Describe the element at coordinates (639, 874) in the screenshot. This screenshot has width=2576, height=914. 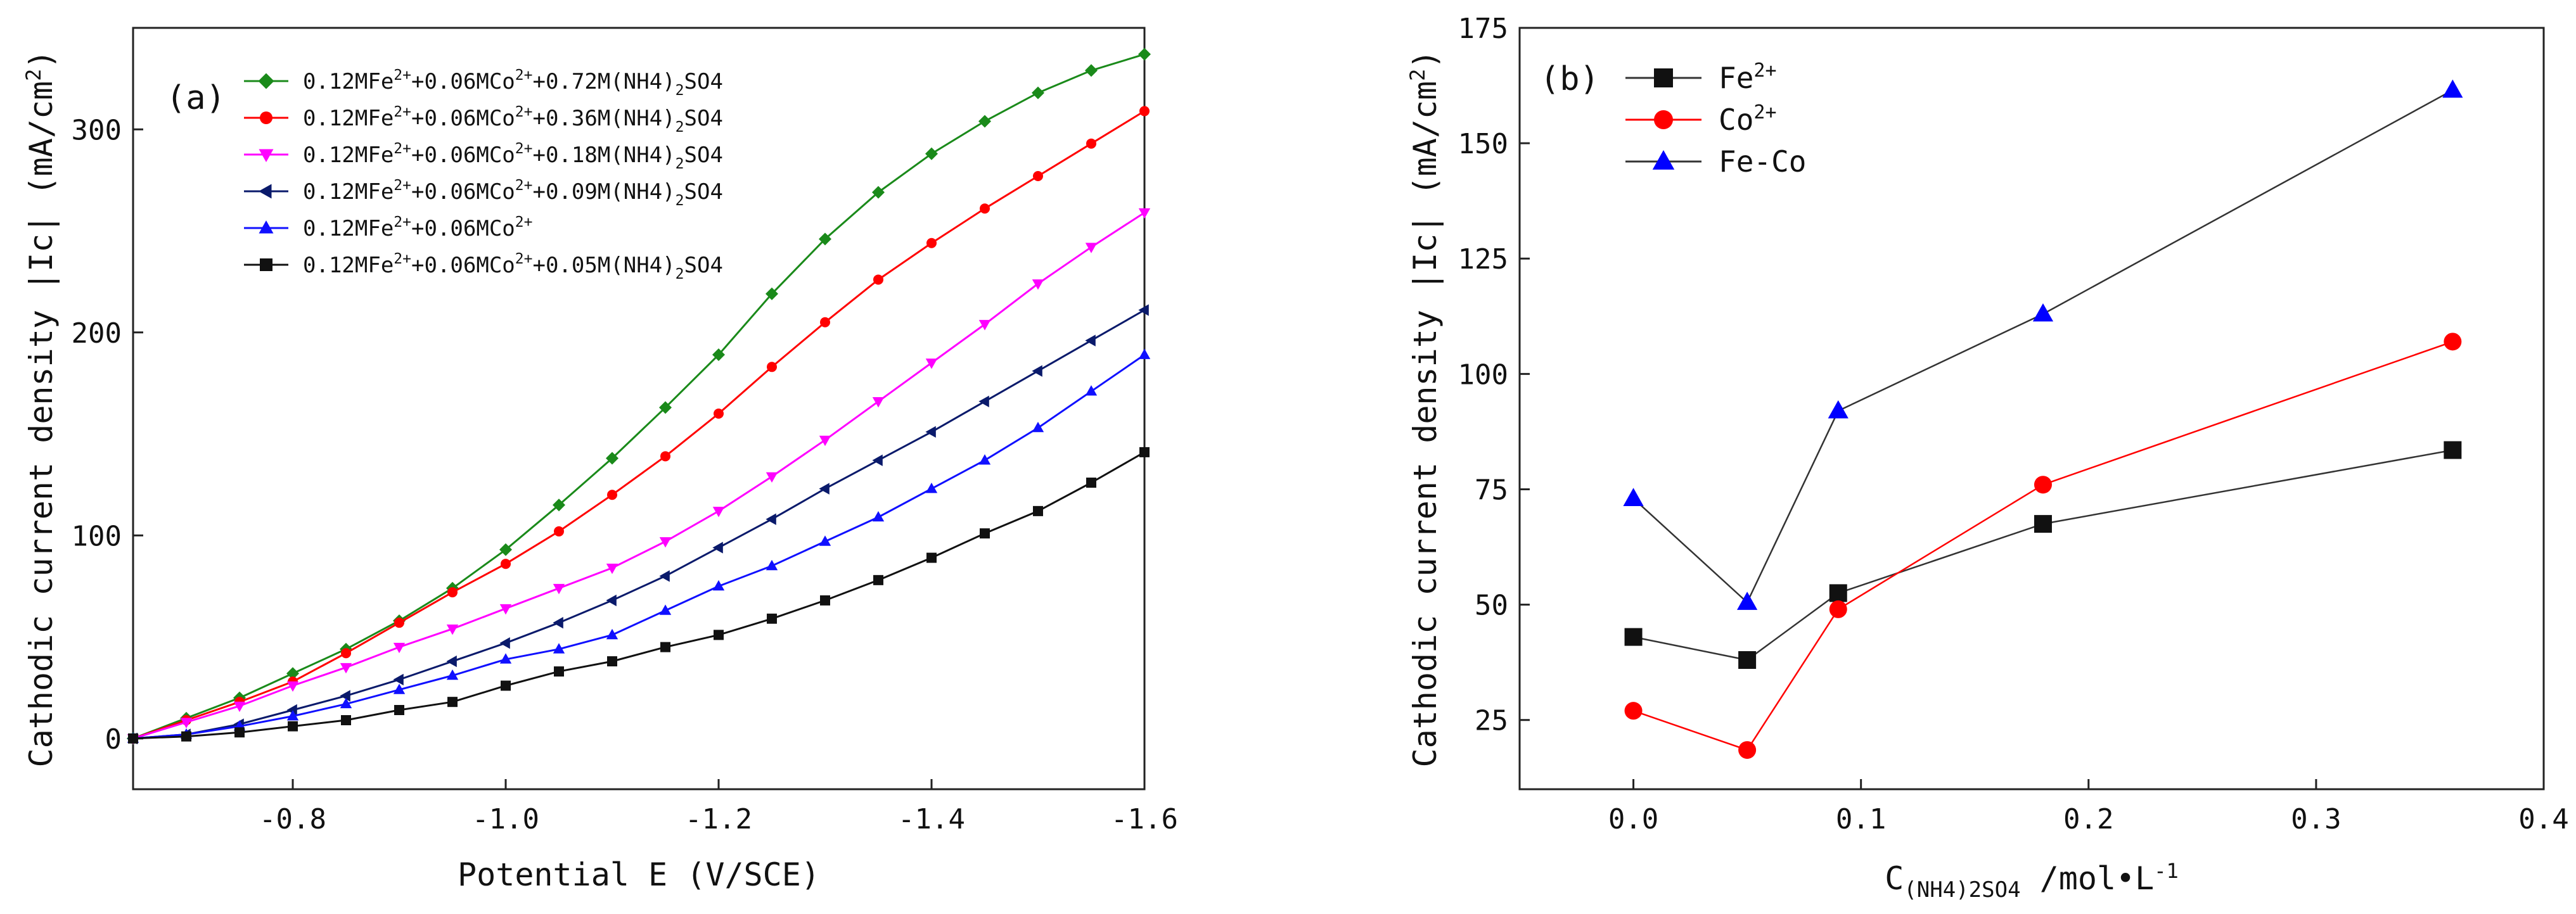
I see `x-axis-label: Potential E (V/SCE)` at that location.